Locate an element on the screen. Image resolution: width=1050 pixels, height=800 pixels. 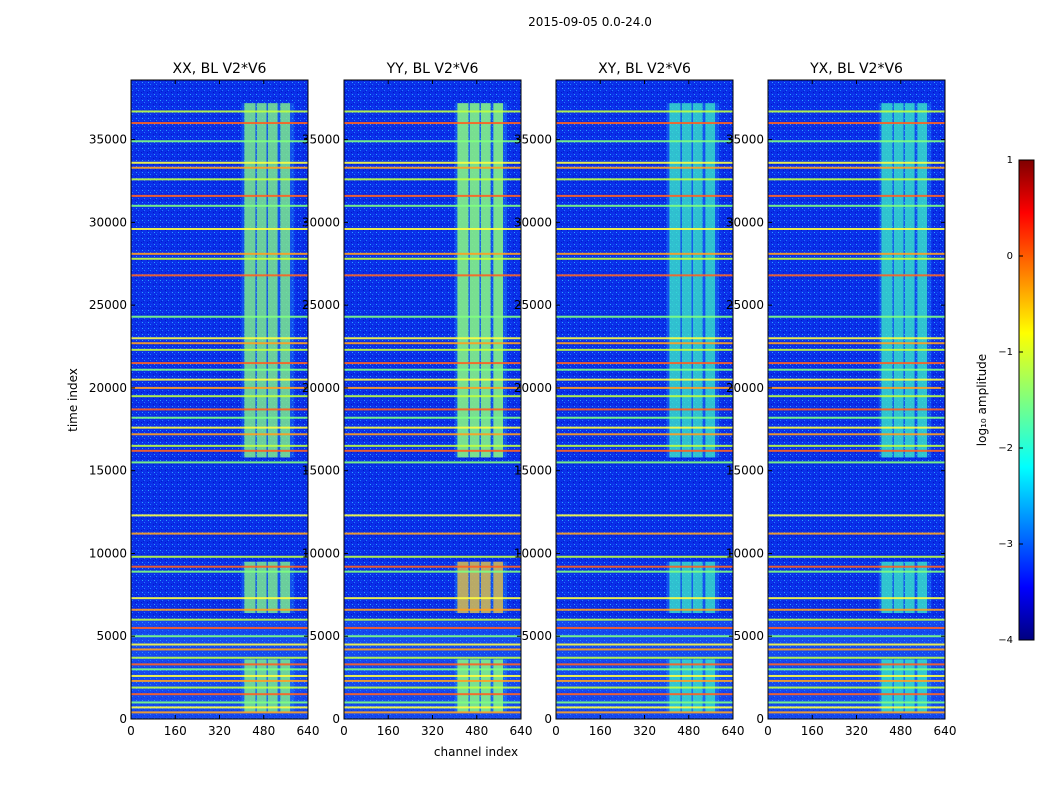
colorbar-tick-label: −4 is located at coordinates (1005, 640).